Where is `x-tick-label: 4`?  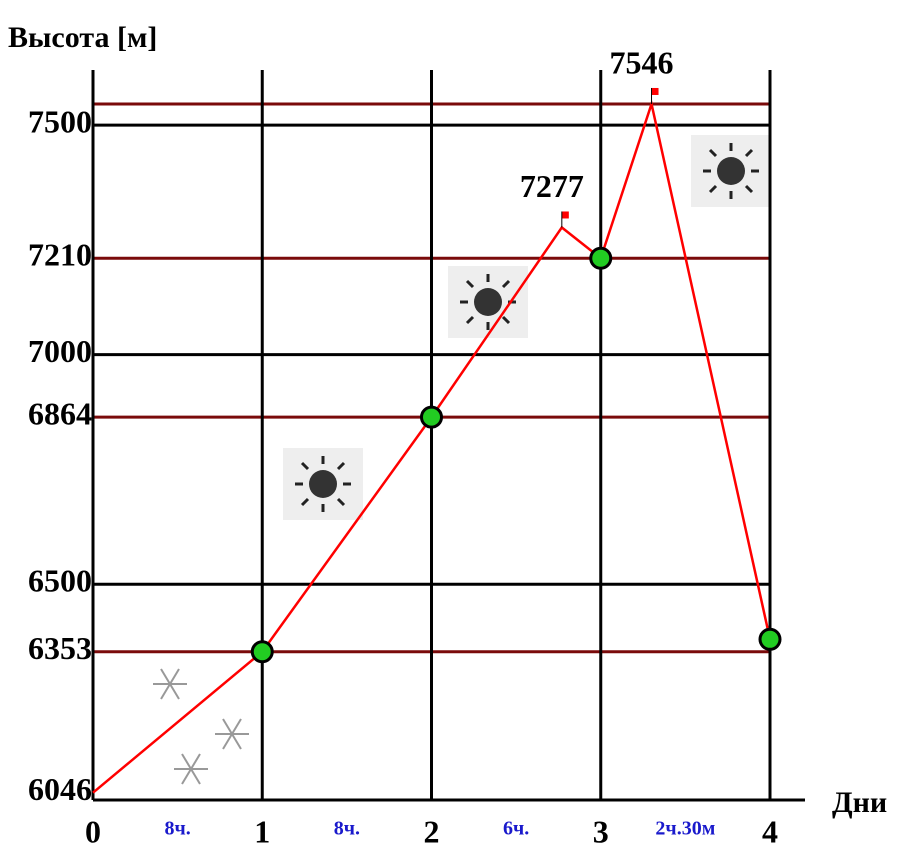
x-tick-label: 4 is located at coordinates (770, 831).